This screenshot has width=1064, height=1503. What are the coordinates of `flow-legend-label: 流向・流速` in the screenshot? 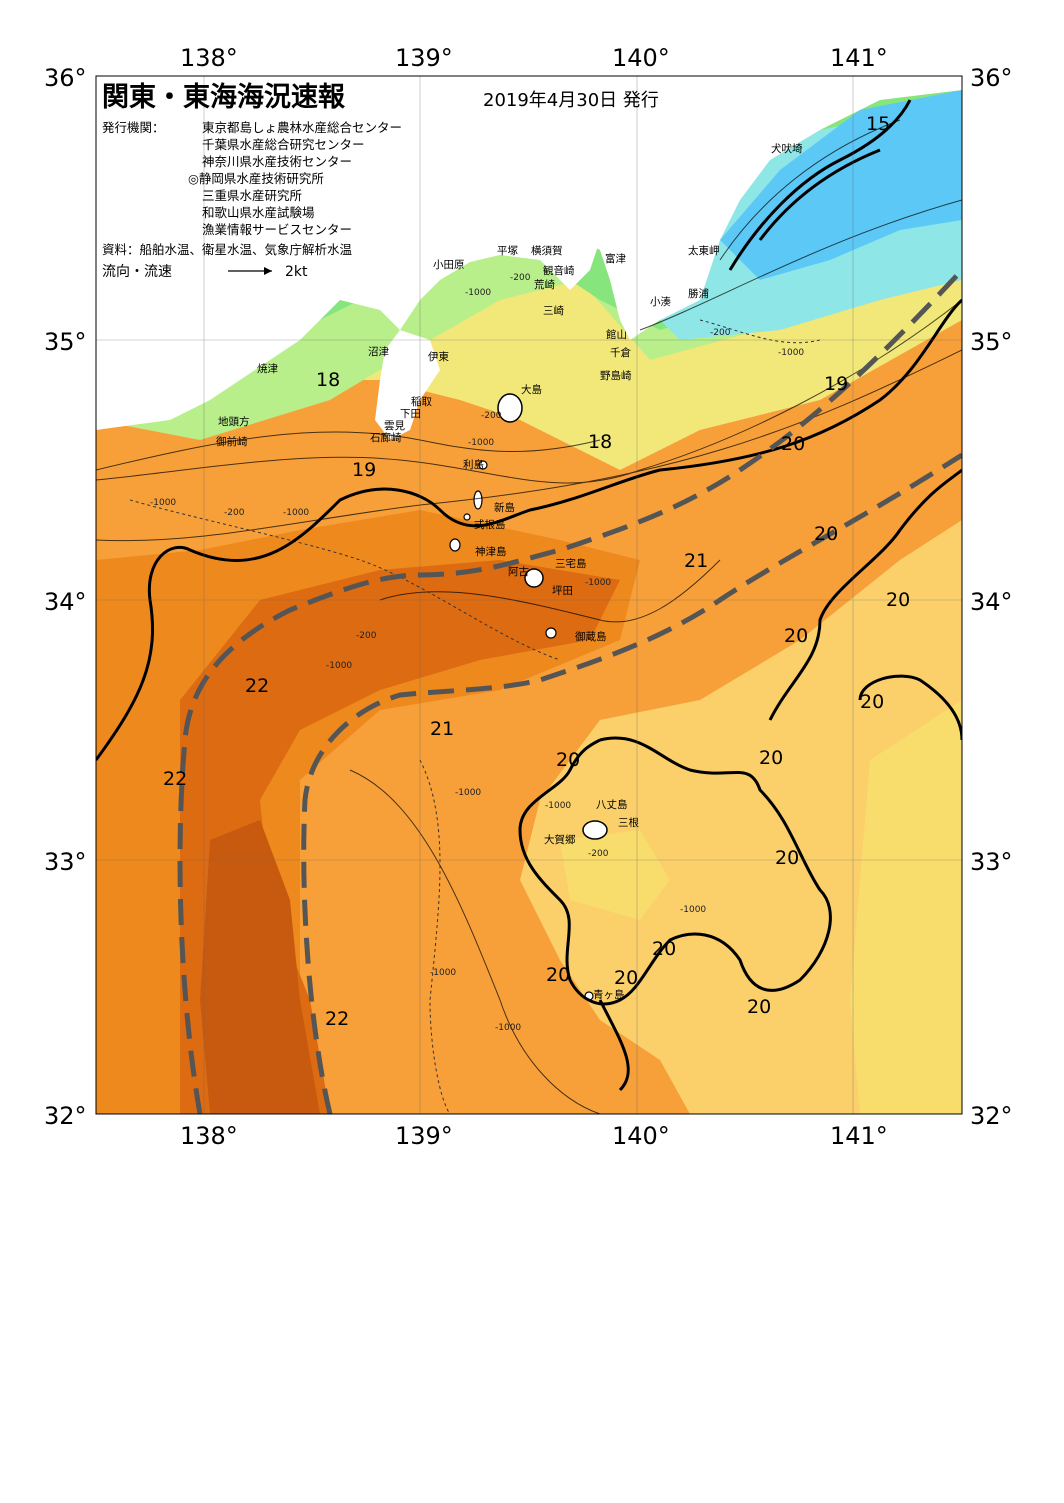 It's located at (137, 272).